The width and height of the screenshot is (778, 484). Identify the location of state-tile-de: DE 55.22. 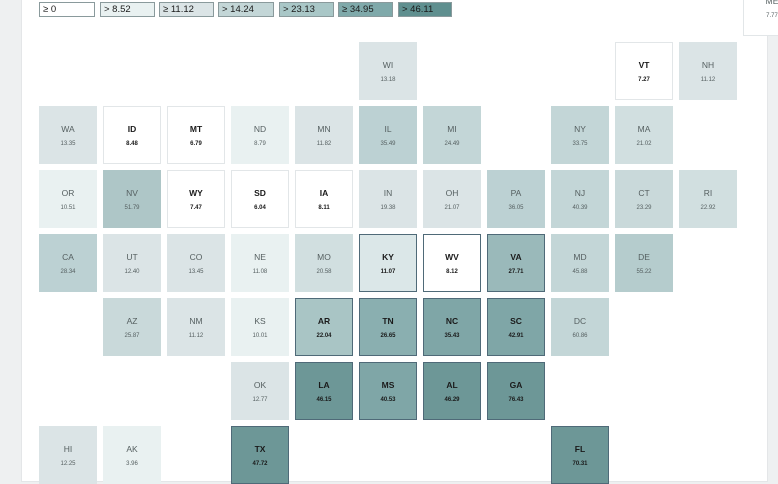
(644, 263).